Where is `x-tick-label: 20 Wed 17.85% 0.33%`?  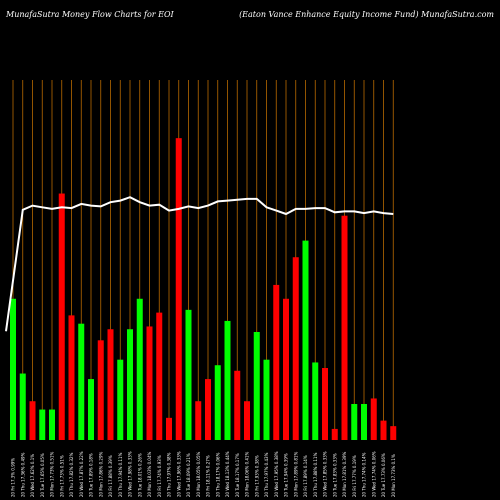 x-tick-label: 20 Wed 17.85% 0.33% is located at coordinates (325, 474).